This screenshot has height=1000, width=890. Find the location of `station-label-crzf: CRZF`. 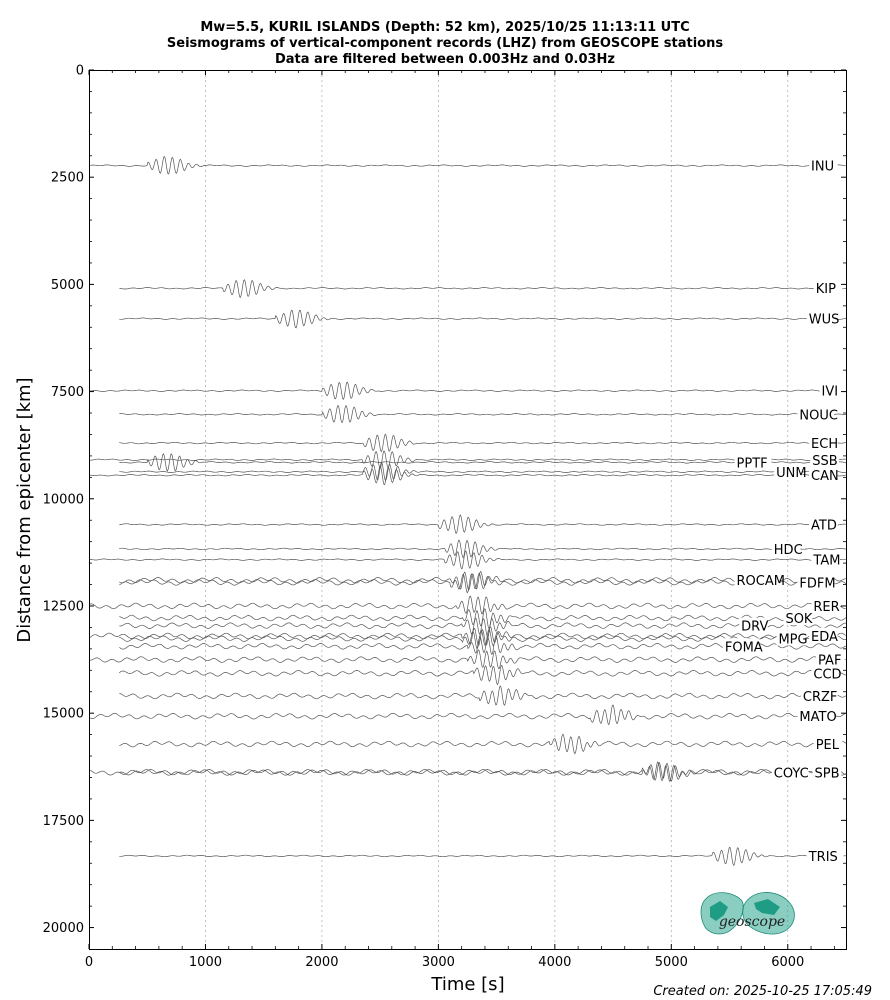

station-label-crzf: CRZF is located at coordinates (820, 697).